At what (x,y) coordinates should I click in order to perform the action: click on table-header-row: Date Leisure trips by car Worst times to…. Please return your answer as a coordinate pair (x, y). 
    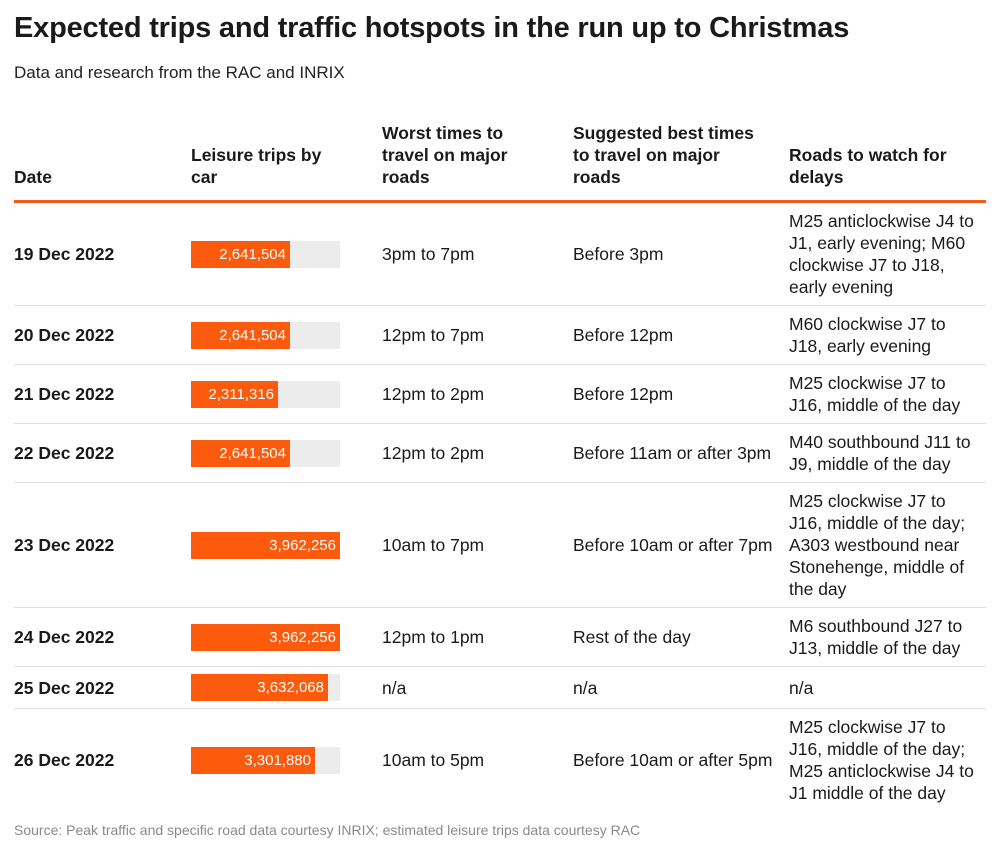
    Looking at the image, I should click on (500, 161).